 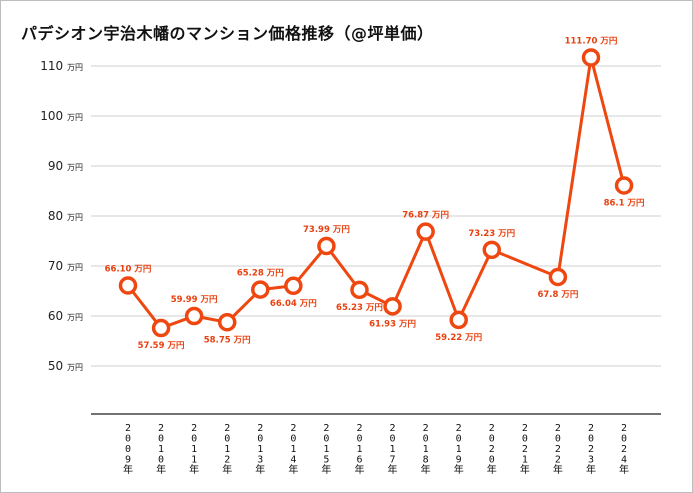 What do you see at coordinates (624, 204) in the screenshot?
I see `data-label: 86.1 万円` at bounding box center [624, 204].